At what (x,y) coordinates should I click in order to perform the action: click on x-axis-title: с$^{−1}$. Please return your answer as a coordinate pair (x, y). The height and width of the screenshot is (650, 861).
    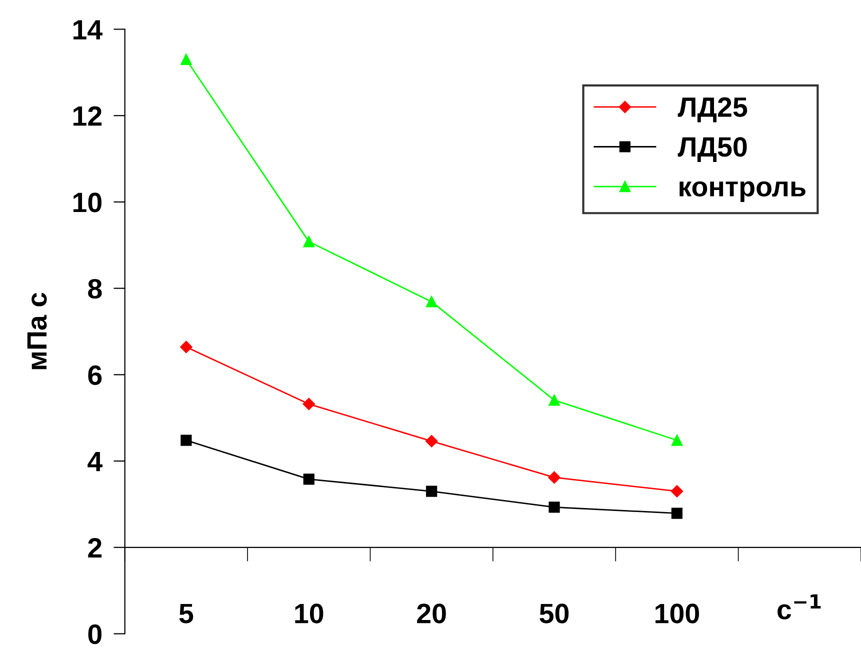
    Looking at the image, I should click on (799, 607).